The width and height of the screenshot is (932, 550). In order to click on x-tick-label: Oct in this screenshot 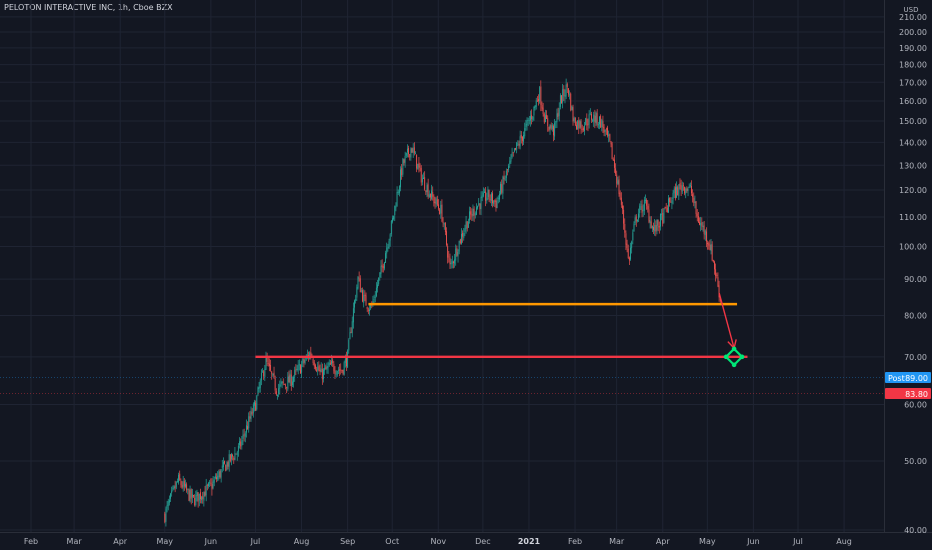, I will do `click(392, 541)`.